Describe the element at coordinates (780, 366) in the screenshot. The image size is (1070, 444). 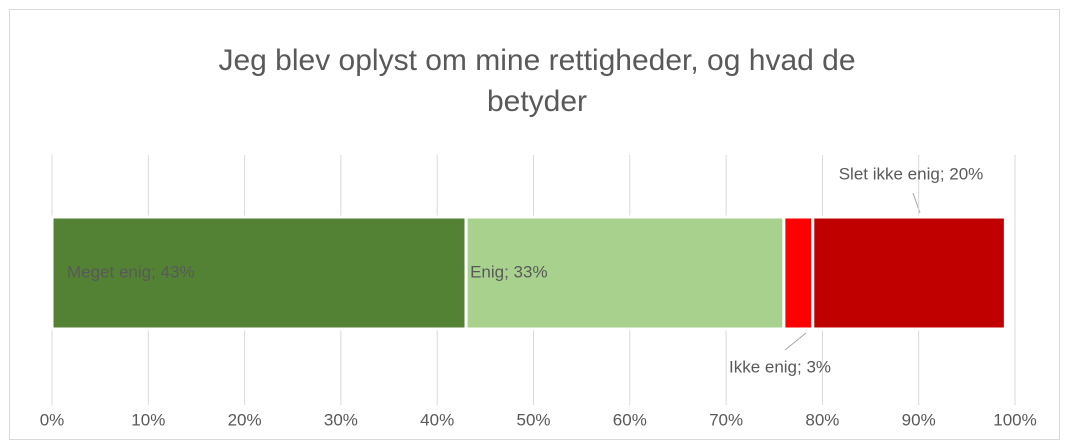
I see `data-label: Ikke enig; 3%` at that location.